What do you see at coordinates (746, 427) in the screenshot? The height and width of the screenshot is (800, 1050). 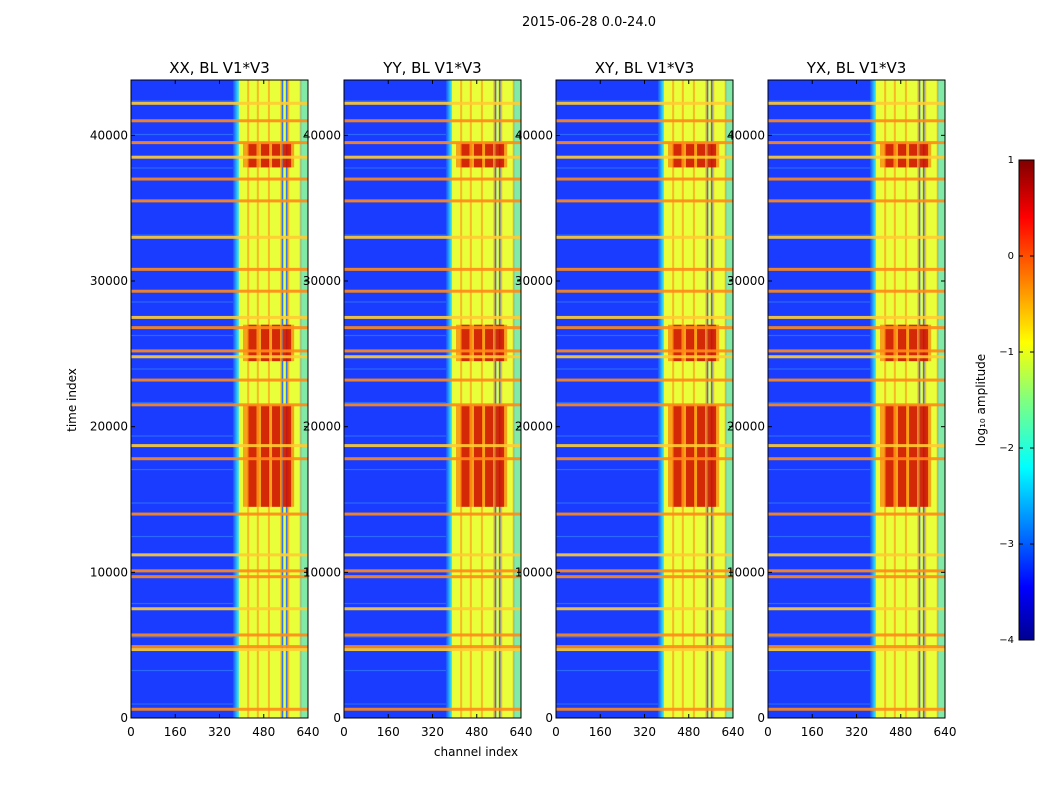 I see `y-tick-label: 20000` at bounding box center [746, 427].